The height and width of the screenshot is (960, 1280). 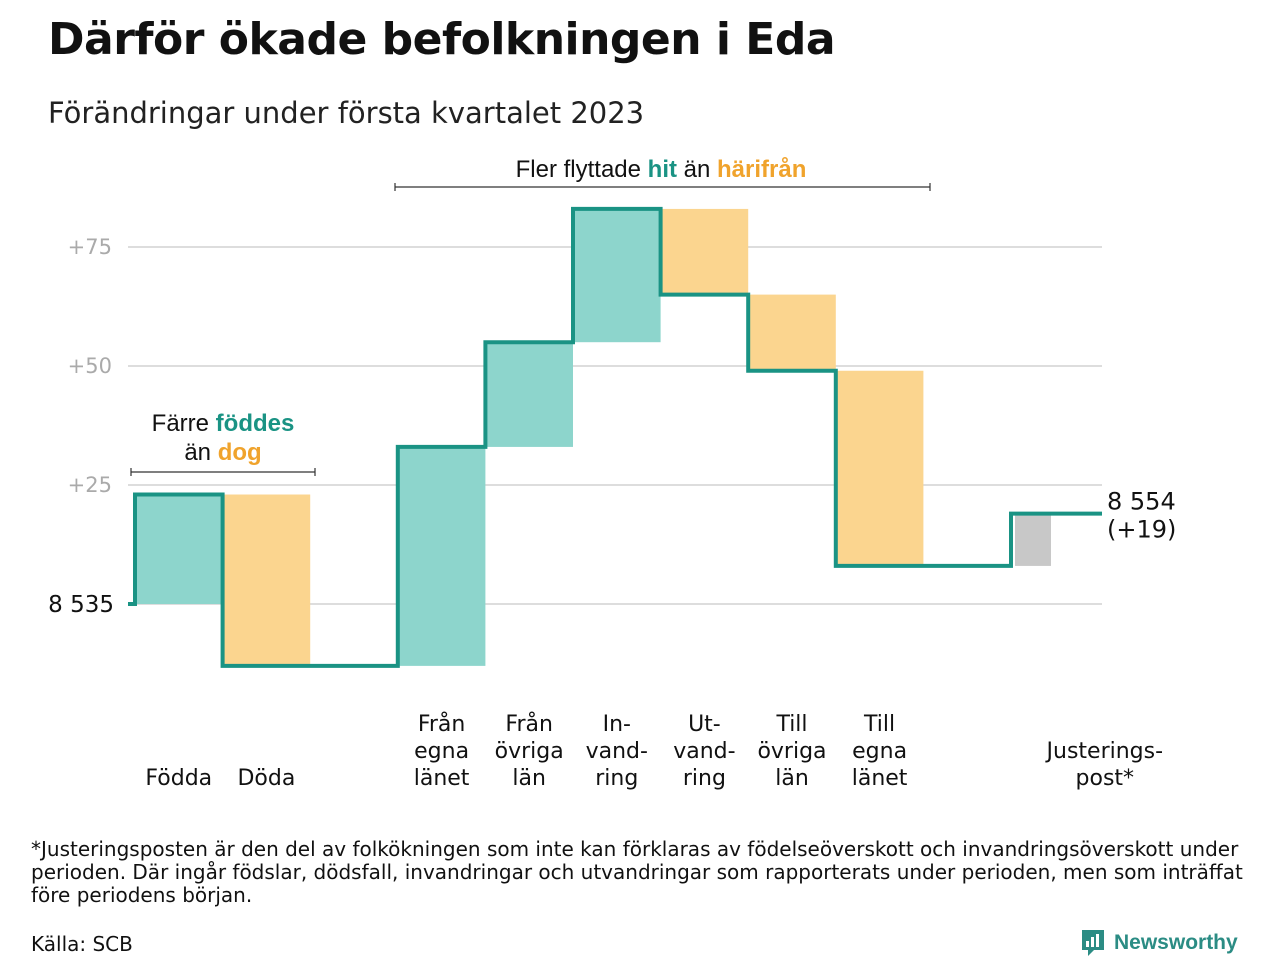 I want to click on category-label: post*, so click(x=1105, y=778).